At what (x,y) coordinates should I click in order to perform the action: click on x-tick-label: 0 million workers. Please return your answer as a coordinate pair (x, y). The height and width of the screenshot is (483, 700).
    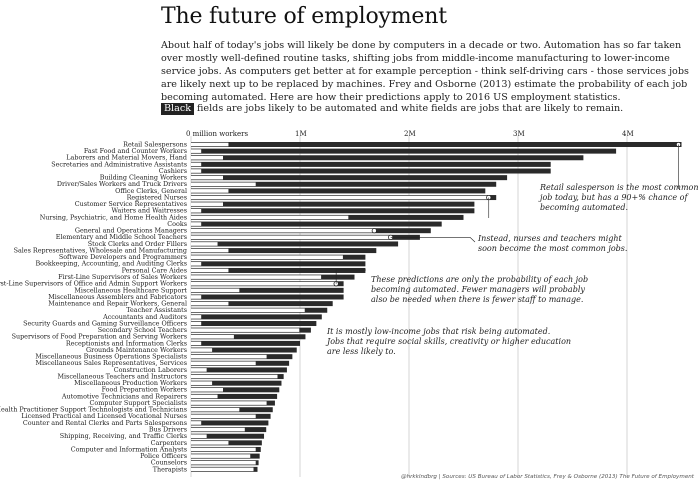
    Looking at the image, I should click on (217, 134).